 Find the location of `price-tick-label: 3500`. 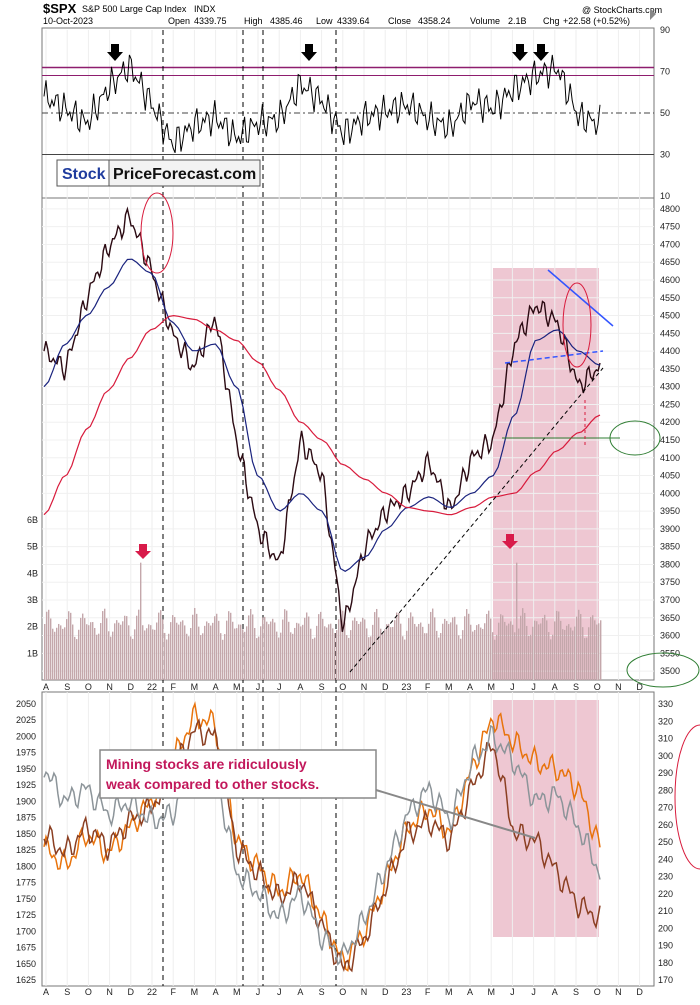

price-tick-label: 3500 is located at coordinates (670, 671).